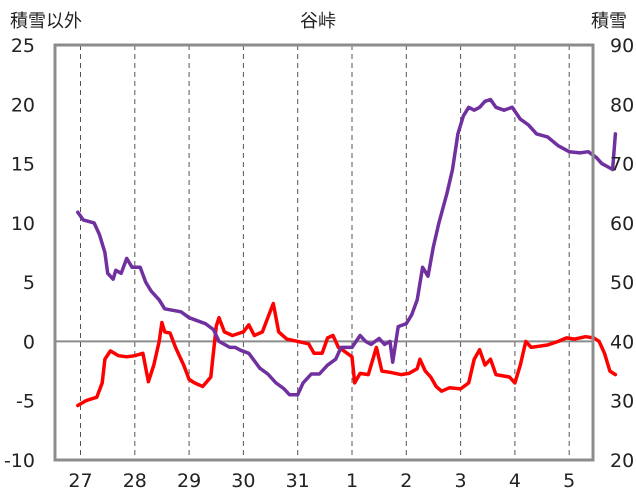 The height and width of the screenshot is (501, 636). Describe the element at coordinates (569, 481) in the screenshot. I see `x-tick-label: 5` at that location.